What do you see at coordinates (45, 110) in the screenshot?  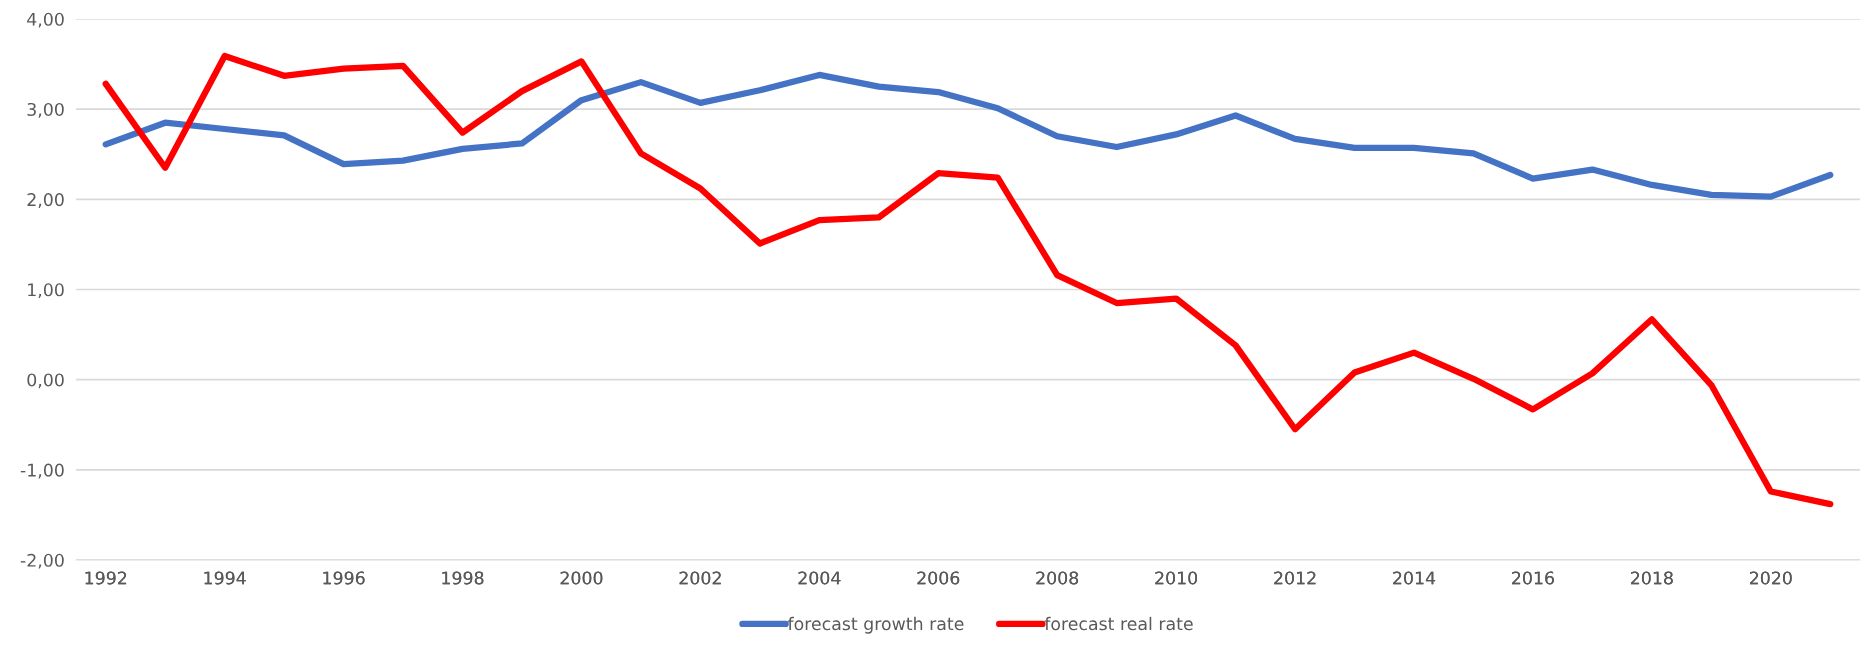 I see `y-tick-label: 3,00` at bounding box center [45, 110].